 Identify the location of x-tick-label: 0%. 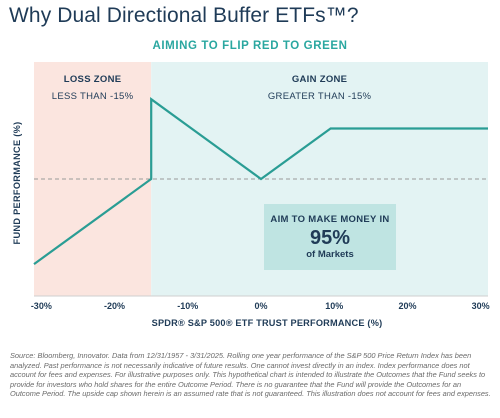
(260, 306).